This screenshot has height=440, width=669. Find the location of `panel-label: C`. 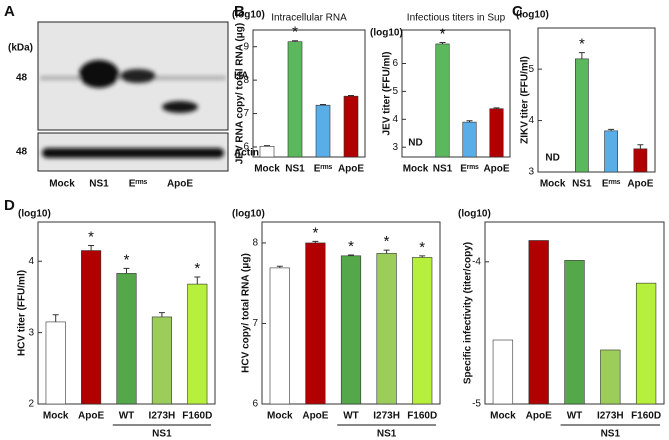

panel-label: C is located at coordinates (517, 11).